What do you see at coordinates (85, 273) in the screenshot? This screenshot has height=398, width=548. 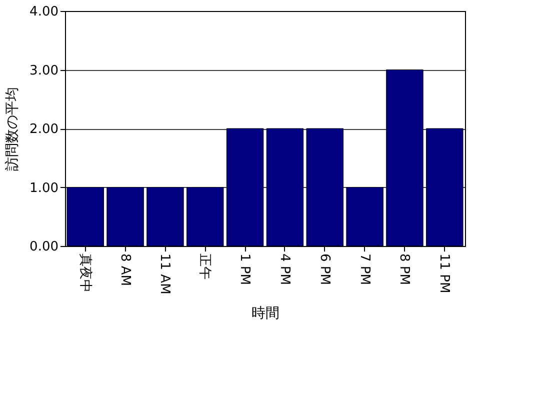 I see `x-tick-label: 真夜中` at bounding box center [85, 273].